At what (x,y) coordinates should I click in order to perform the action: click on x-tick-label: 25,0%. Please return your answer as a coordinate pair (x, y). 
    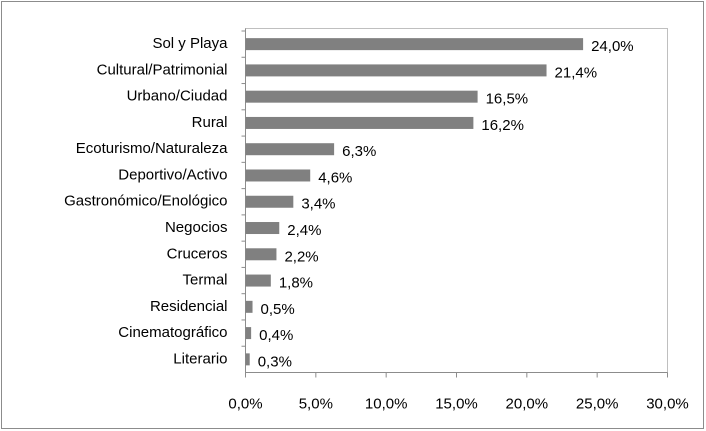
    Looking at the image, I should click on (597, 403).